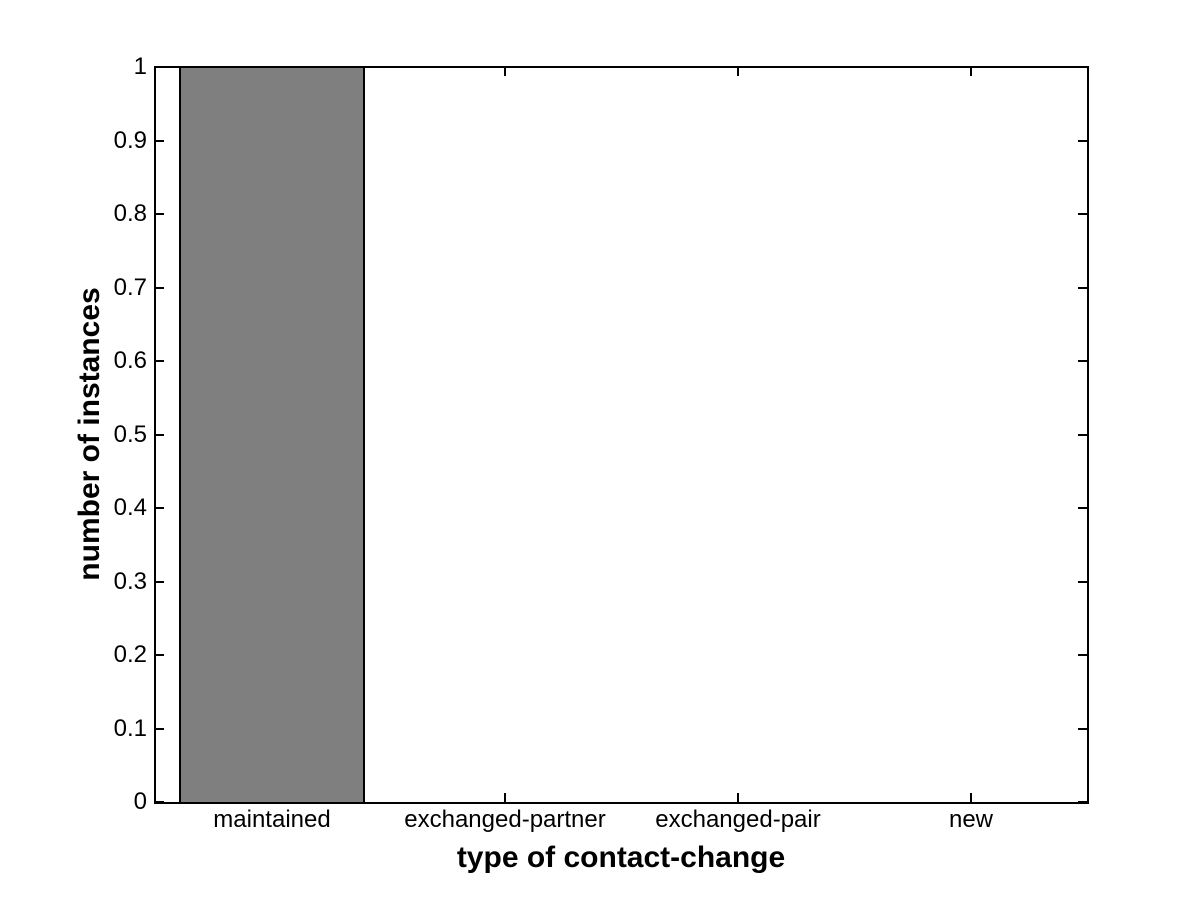 The width and height of the screenshot is (1201, 901). What do you see at coordinates (130, 213) in the screenshot?
I see `y-tick-label: 0.8` at bounding box center [130, 213].